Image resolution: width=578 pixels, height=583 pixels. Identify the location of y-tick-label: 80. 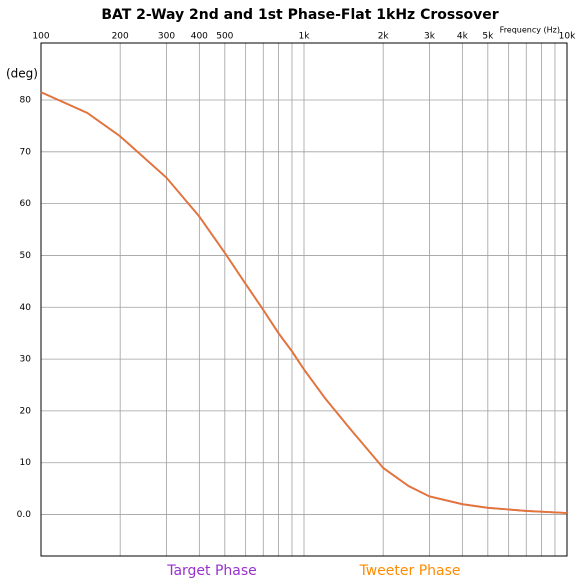
(26, 101).